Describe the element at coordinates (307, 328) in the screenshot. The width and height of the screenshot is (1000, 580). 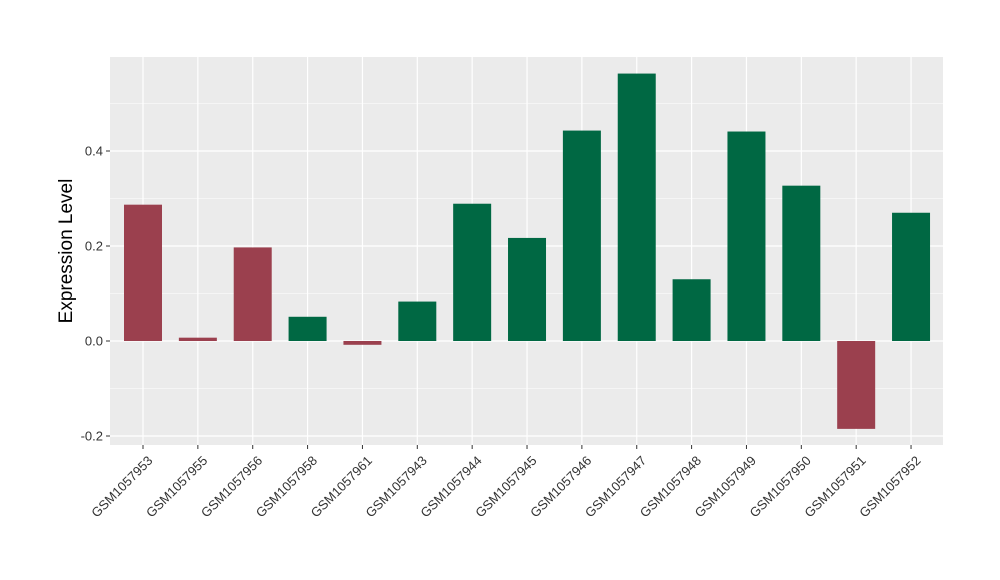
I see `bar-GSM1057958` at that location.